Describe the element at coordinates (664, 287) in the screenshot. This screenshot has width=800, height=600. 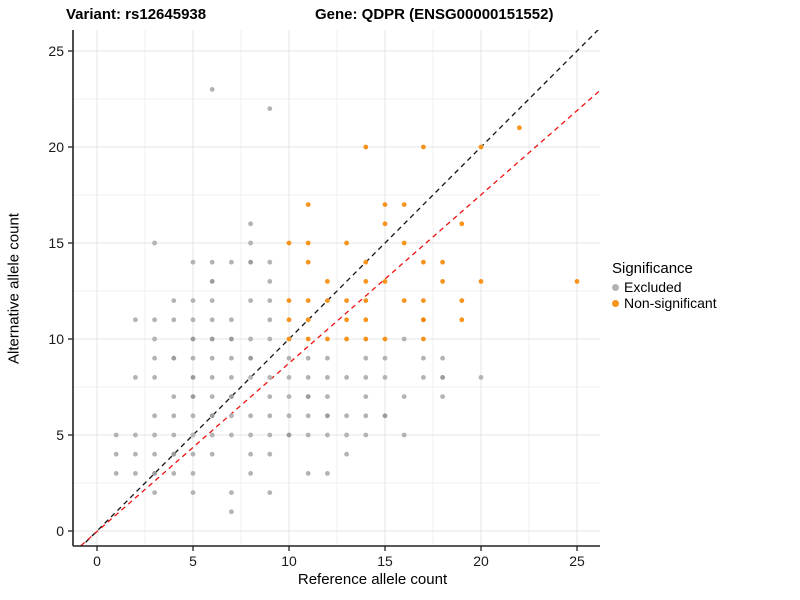
I see `legend-item-excluded: Excluded` at that location.